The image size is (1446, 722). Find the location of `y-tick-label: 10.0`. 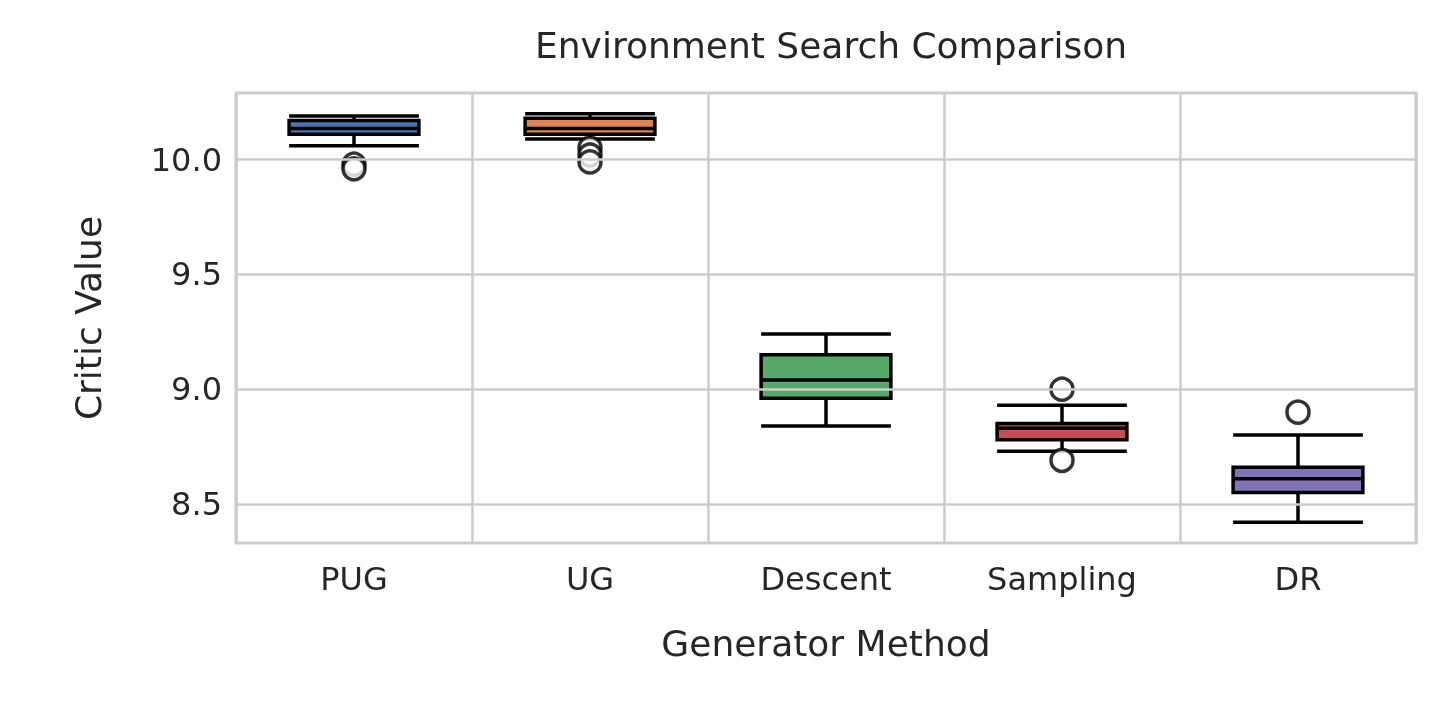

y-tick-label: 10.0 is located at coordinates (186, 159).